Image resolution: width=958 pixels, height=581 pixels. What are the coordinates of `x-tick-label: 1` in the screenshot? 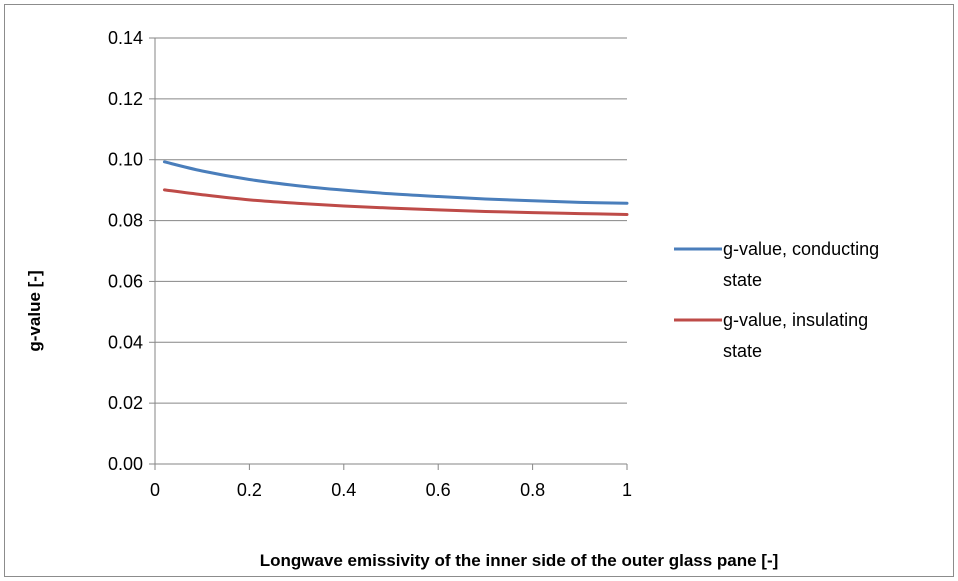 It's located at (627, 490).